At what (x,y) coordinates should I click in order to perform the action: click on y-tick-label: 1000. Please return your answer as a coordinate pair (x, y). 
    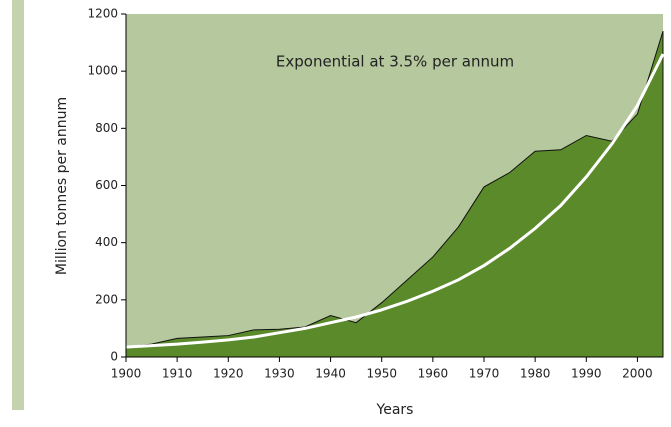
    Looking at the image, I should click on (102, 71).